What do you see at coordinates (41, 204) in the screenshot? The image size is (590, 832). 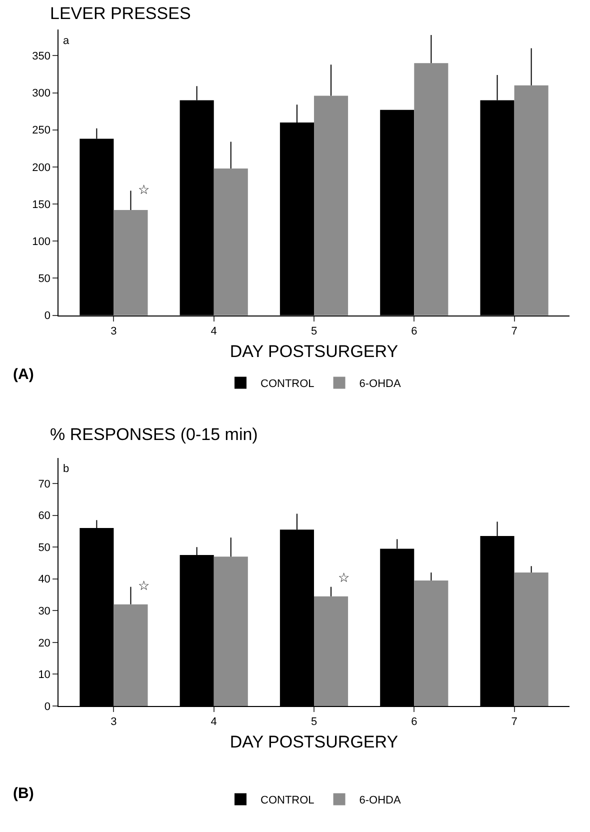 I see `y-tick-label: 150` at bounding box center [41, 204].